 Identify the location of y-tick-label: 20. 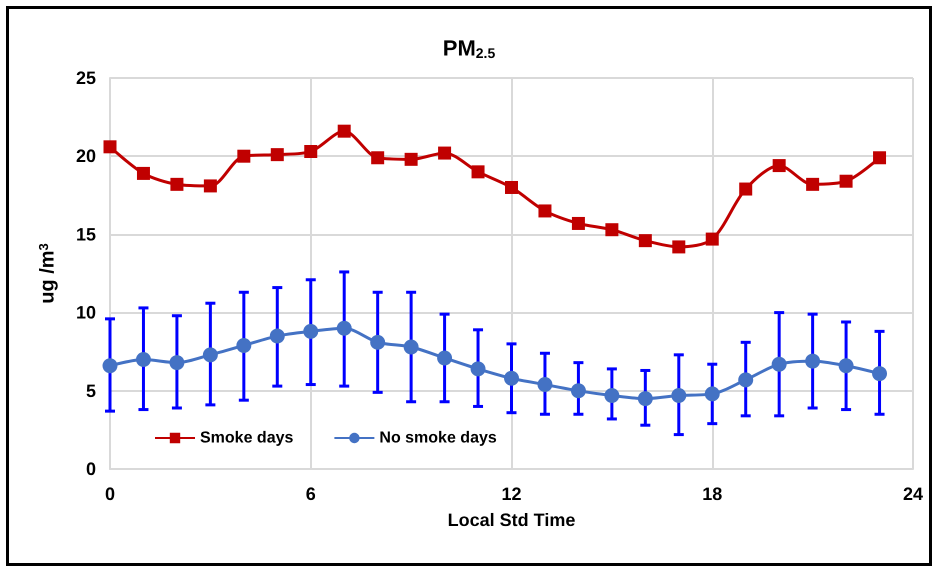
(86, 156).